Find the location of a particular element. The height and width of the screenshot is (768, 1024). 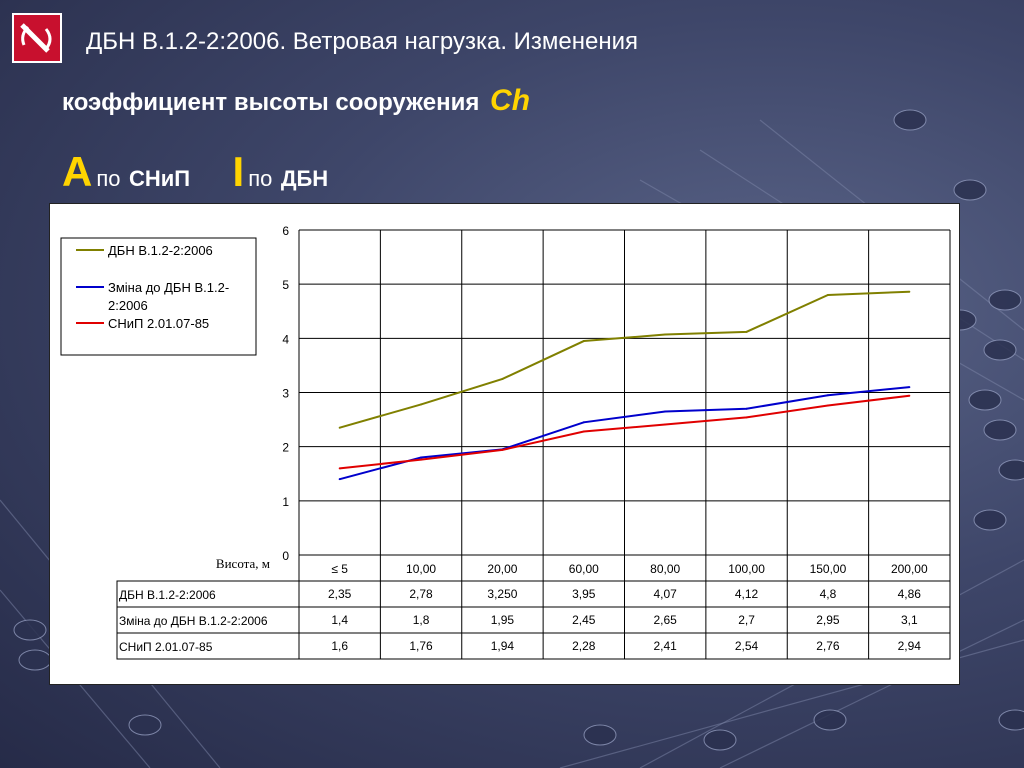

x-tick-label: 10,00 is located at coordinates (421, 569).